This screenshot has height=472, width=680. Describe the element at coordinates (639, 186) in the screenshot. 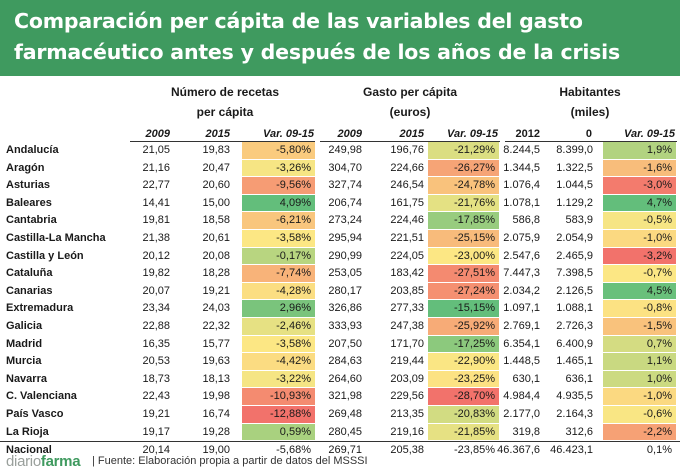

I see `cell-hv: -3,0%` at that location.